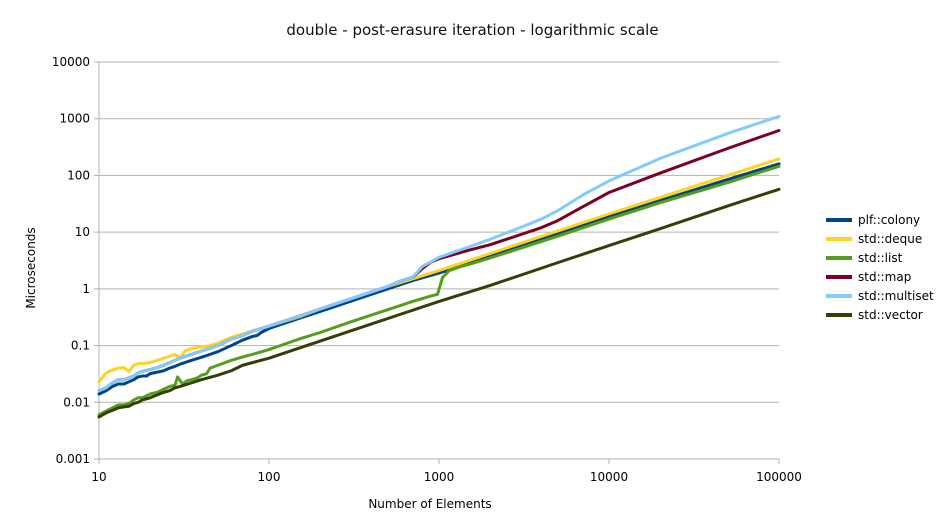 The image size is (945, 531). Describe the element at coordinates (73, 459) in the screenshot. I see `y-tick-label-0: 0.001` at that location.